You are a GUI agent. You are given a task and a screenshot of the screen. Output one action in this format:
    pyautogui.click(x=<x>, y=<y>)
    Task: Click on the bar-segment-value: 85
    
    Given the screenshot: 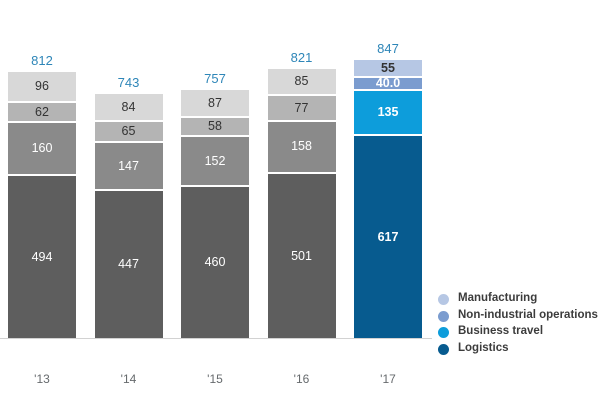 What is the action you would take?
    pyautogui.click(x=301, y=81)
    